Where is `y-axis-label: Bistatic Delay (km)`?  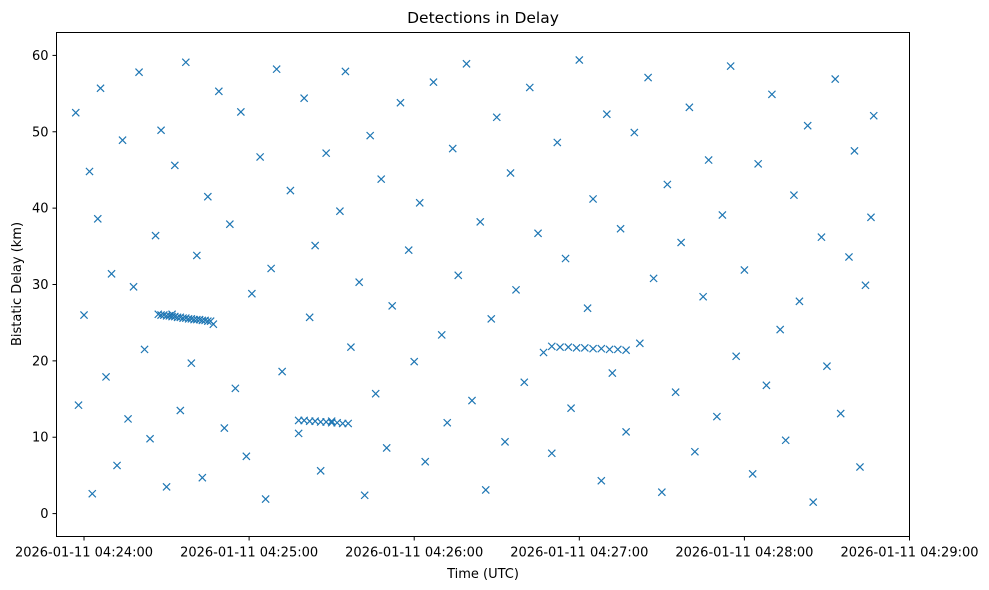
y-axis-label: Bistatic Delay (km) is located at coordinates (17, 284).